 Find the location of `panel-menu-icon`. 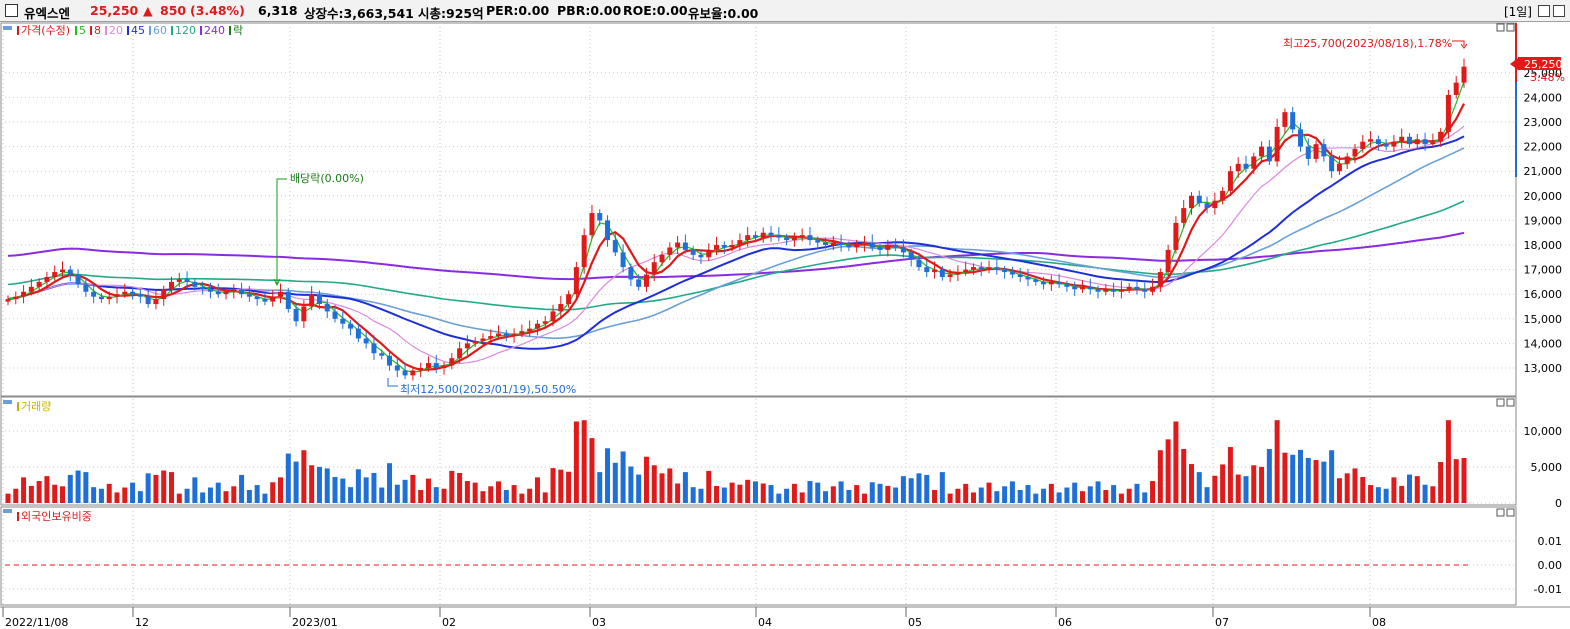

panel-menu-icon is located at coordinates (7, 28).